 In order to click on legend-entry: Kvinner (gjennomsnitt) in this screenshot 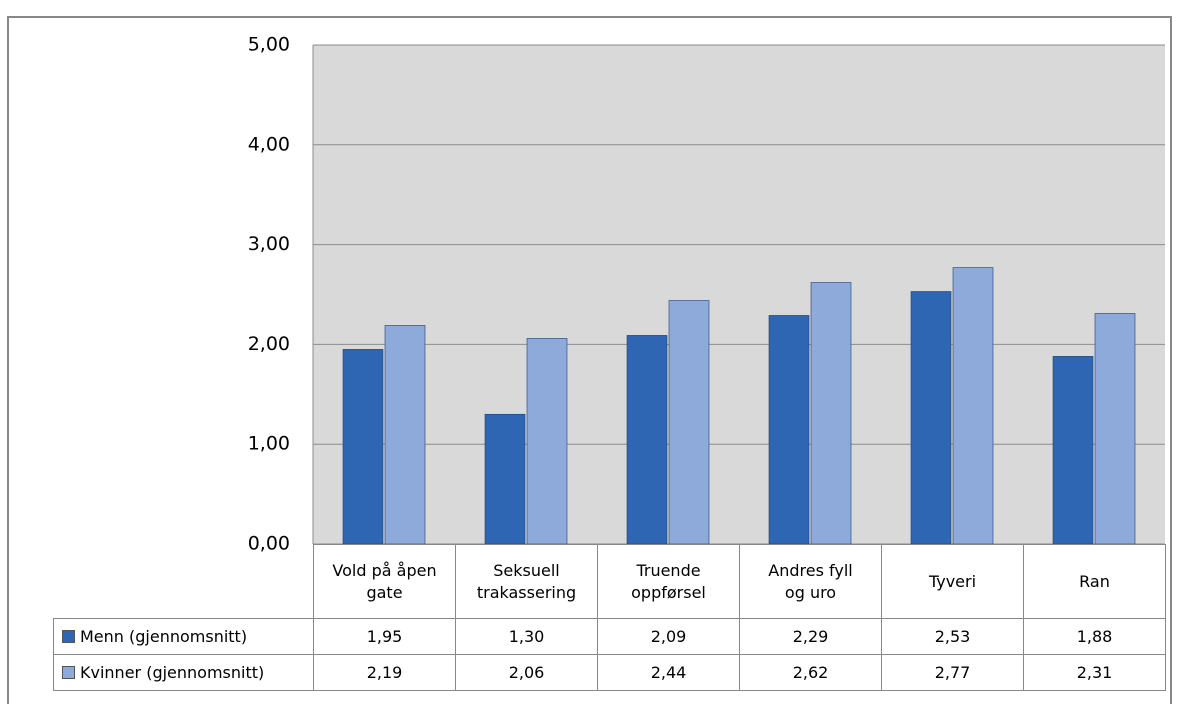, I will do `click(183, 672)`.